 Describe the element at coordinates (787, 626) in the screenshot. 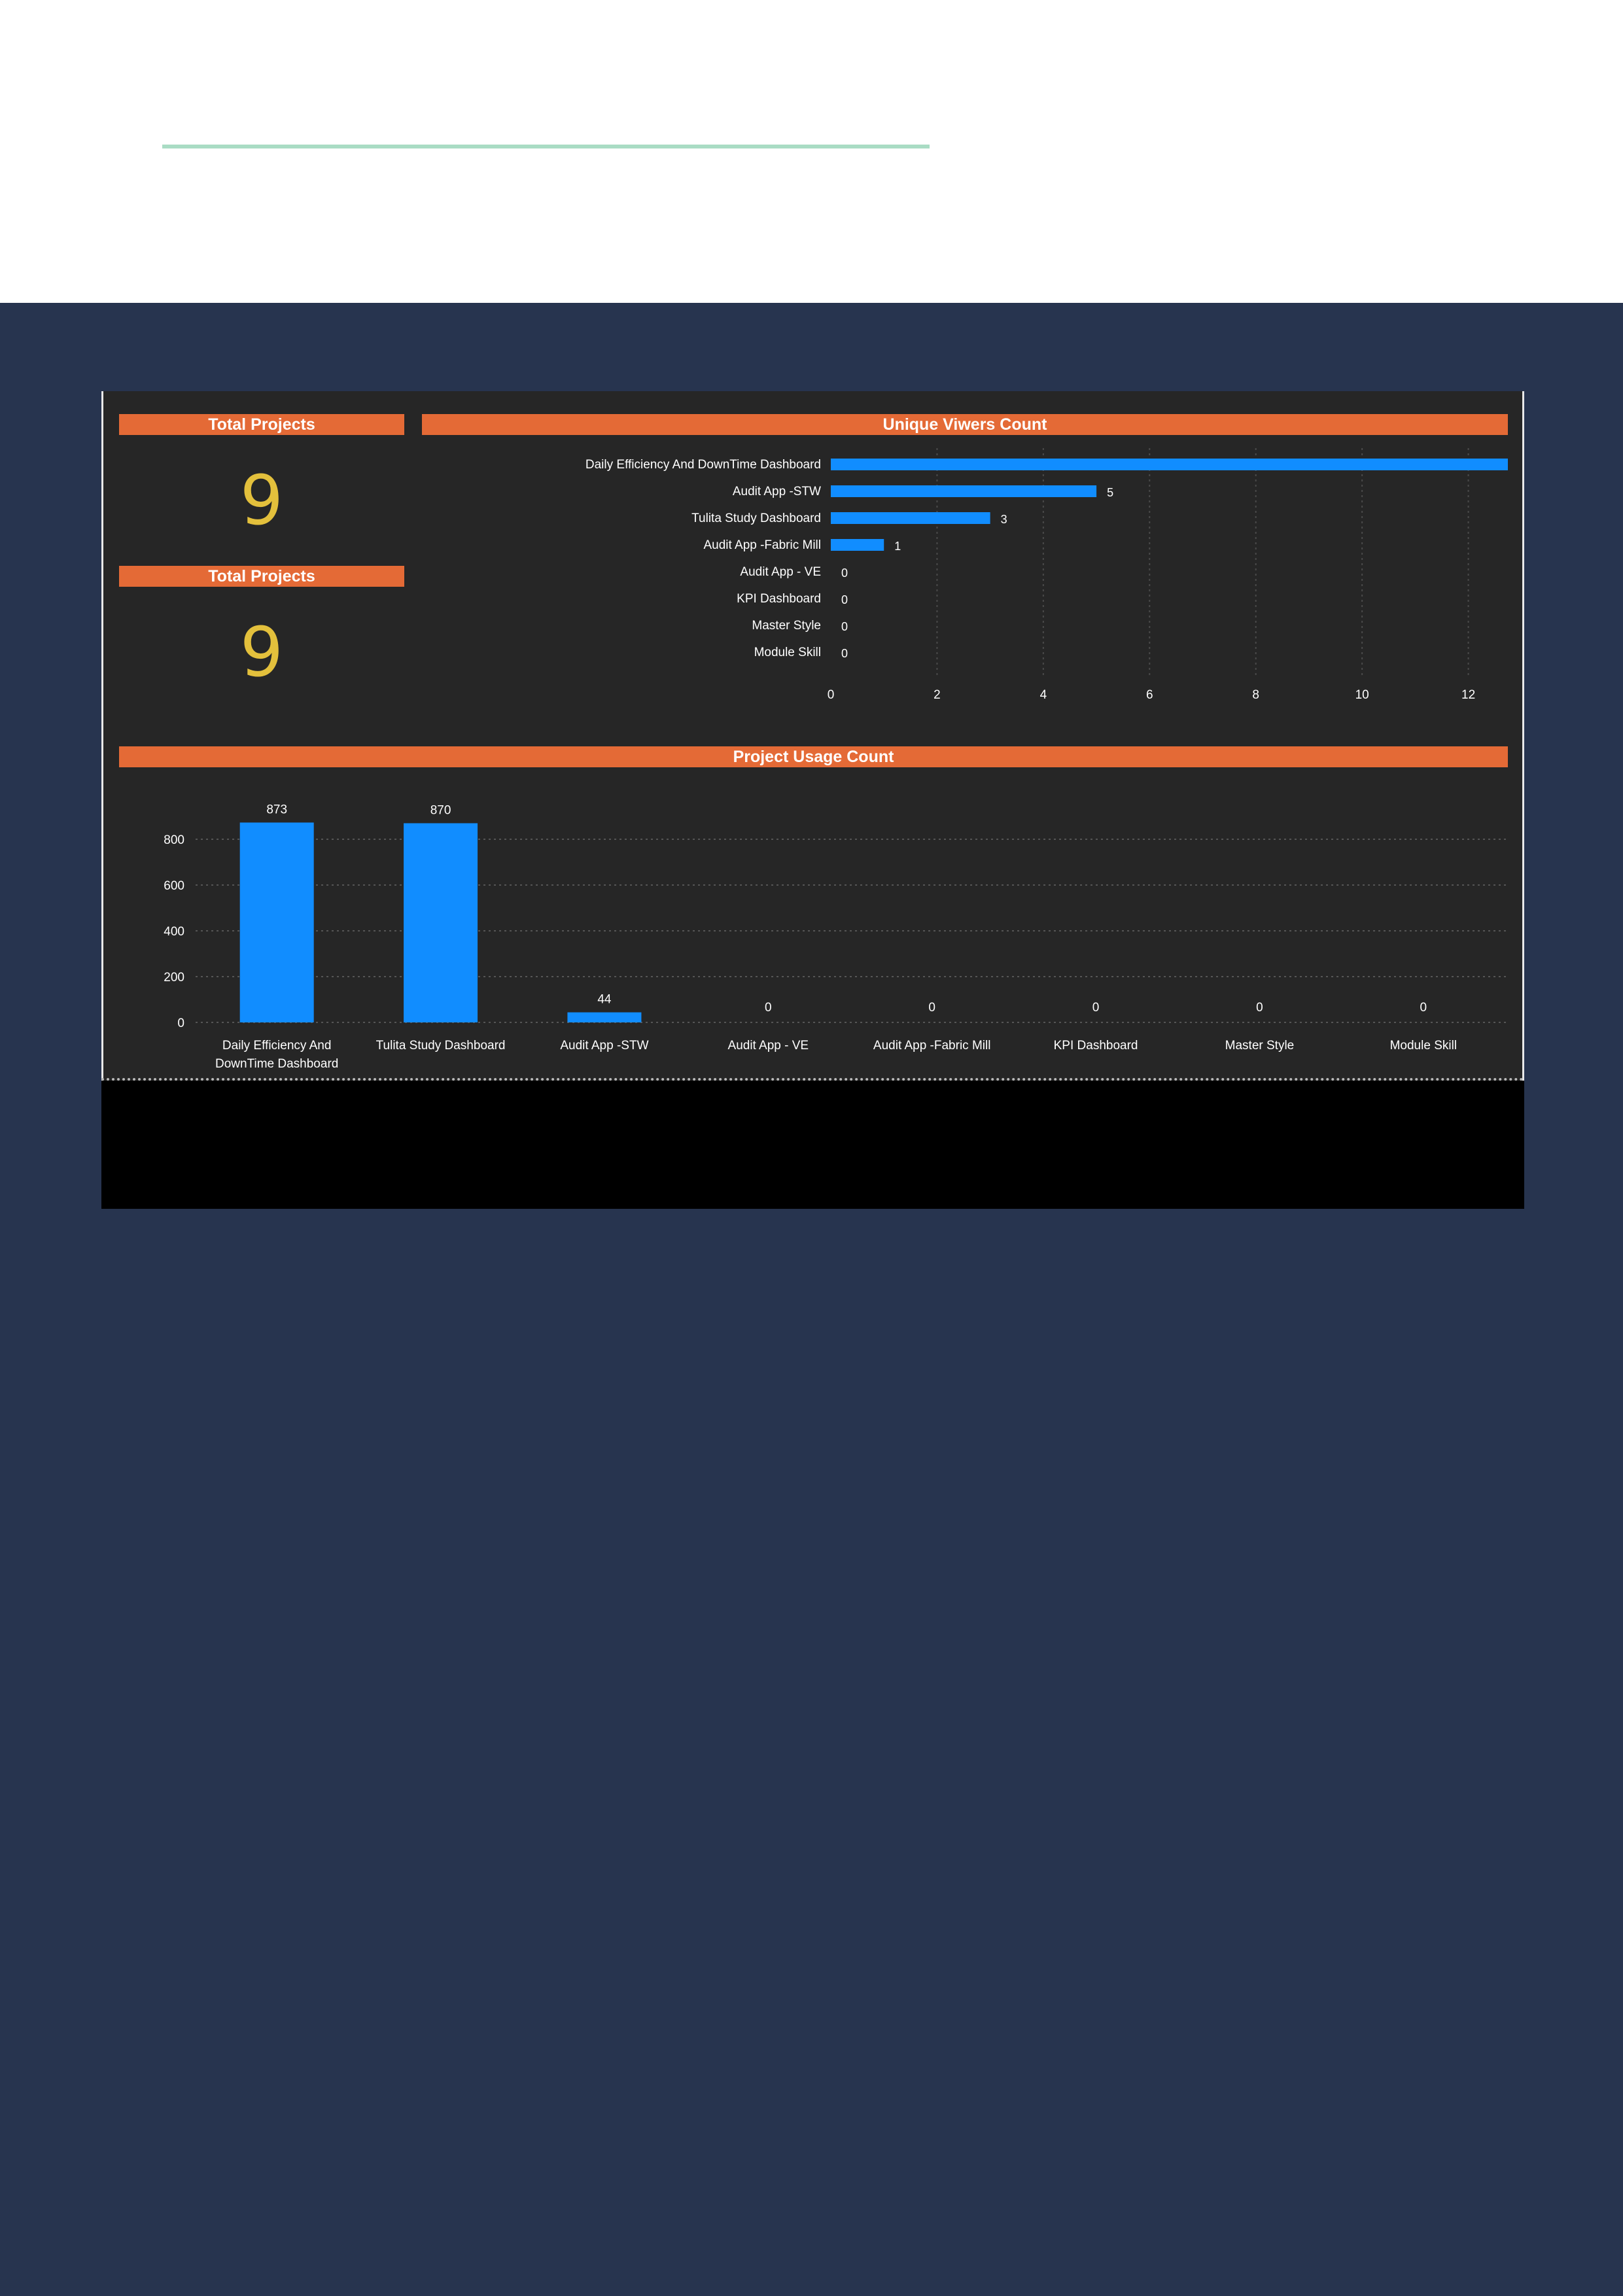

I see `y-category-label: Master Style` at that location.